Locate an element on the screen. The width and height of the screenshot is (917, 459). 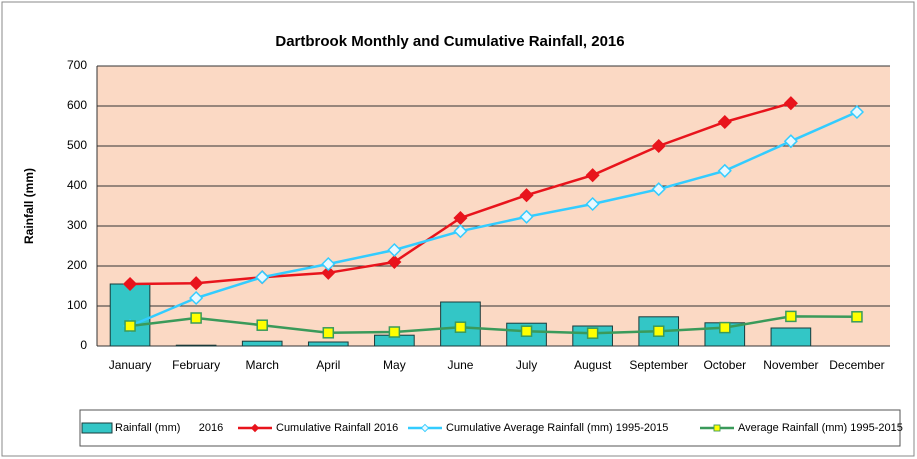
legend-box is located at coordinates (490, 428).